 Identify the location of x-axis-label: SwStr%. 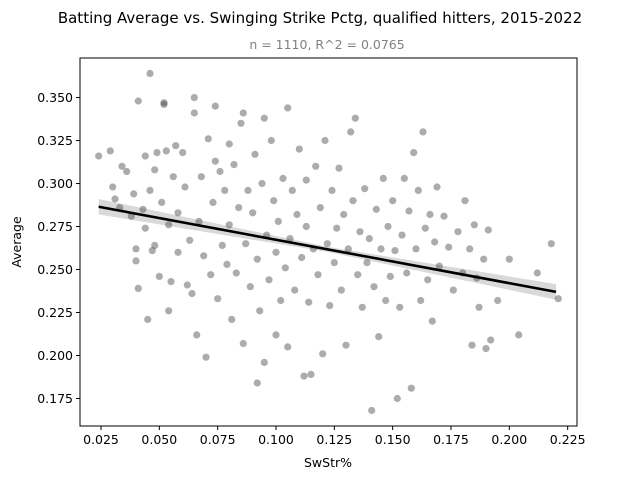
(328, 462).